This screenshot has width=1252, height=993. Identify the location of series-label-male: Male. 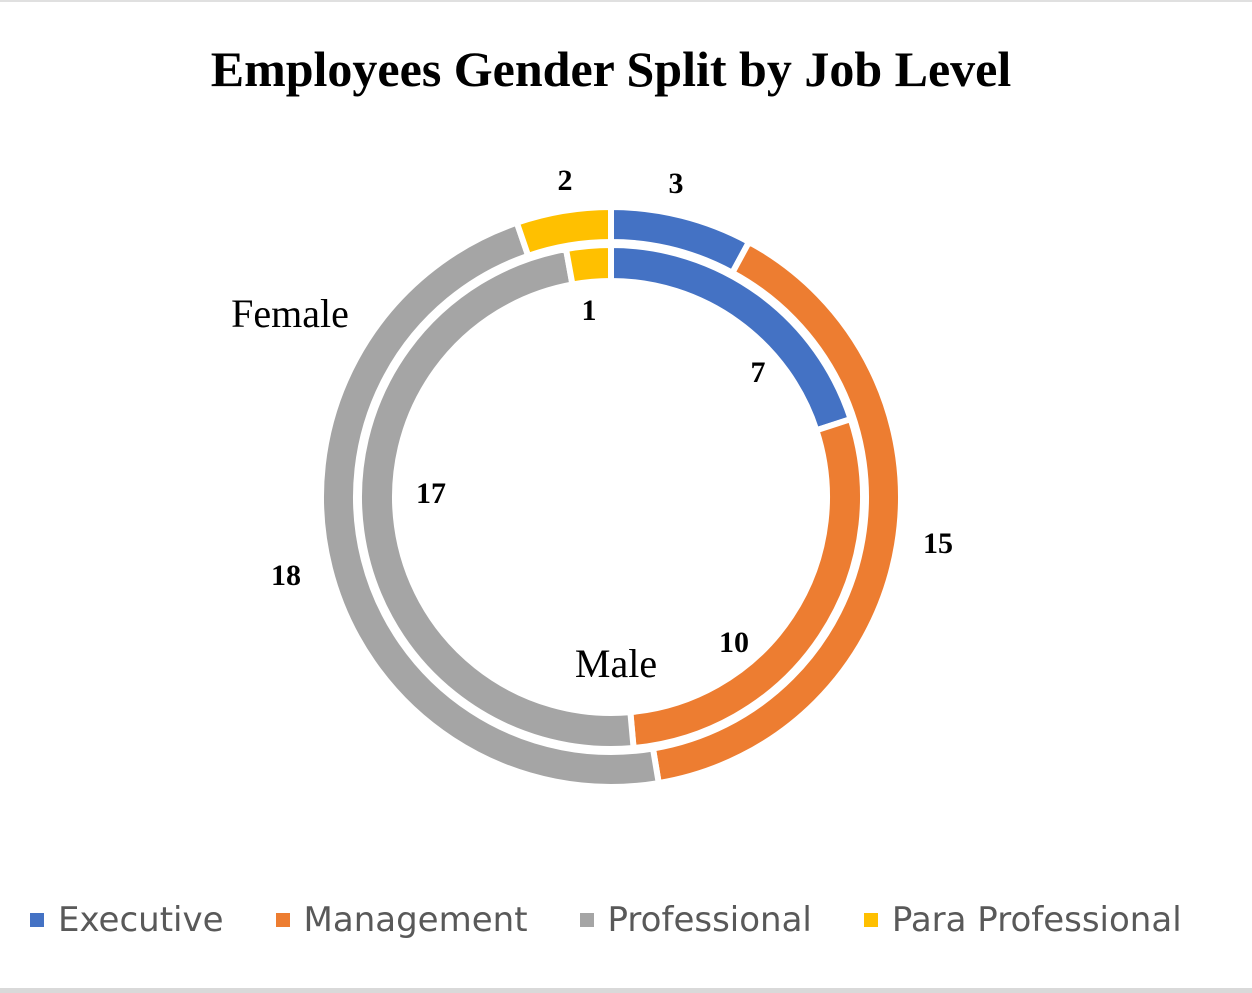
(616, 663).